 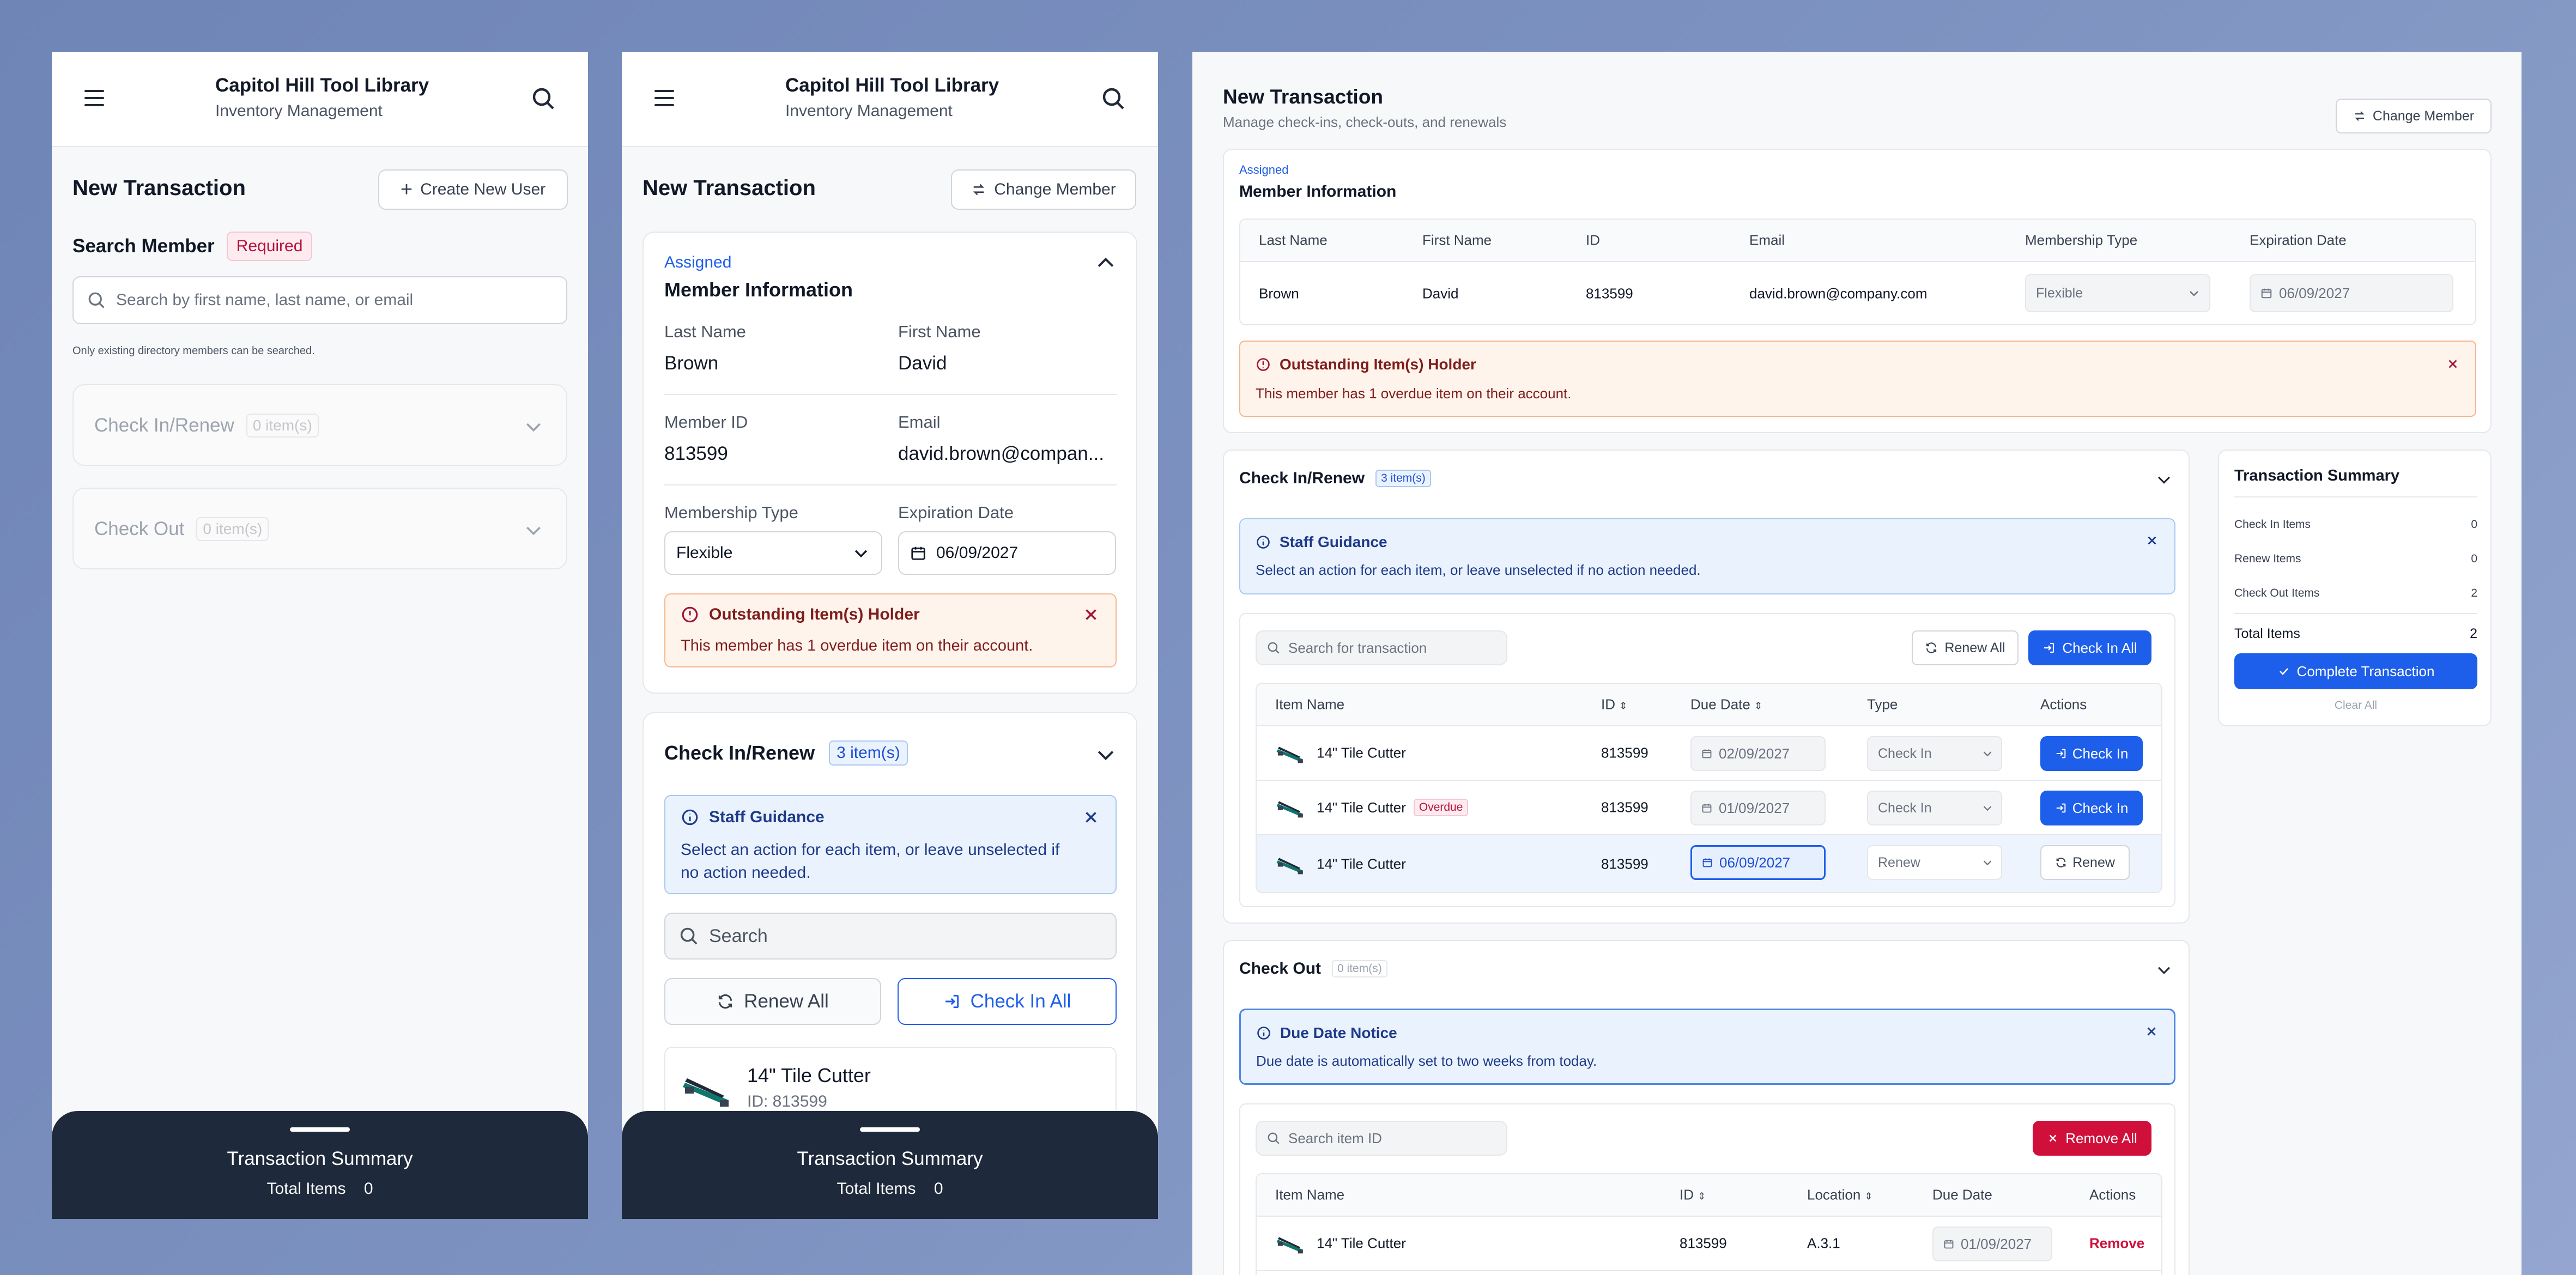 I want to click on type-select: Renew, so click(x=1935, y=862).